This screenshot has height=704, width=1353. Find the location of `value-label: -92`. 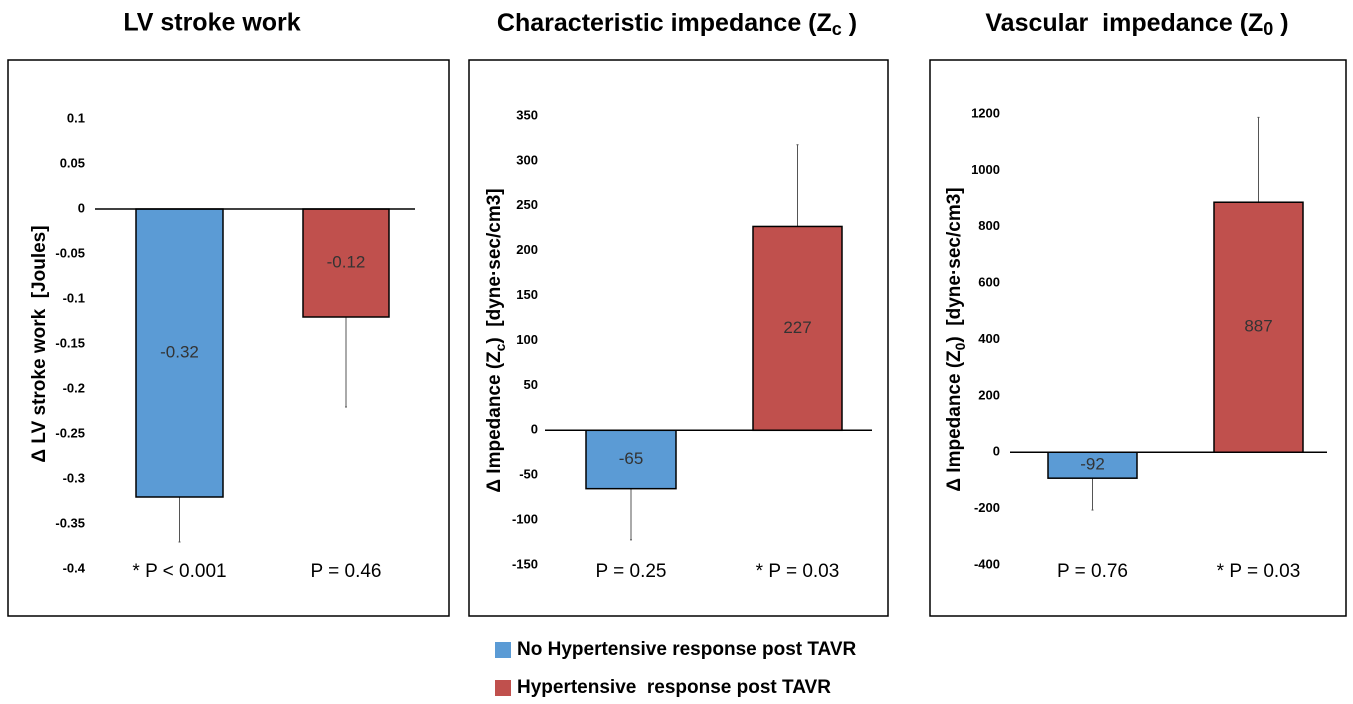

value-label: -92 is located at coordinates (1092, 464).